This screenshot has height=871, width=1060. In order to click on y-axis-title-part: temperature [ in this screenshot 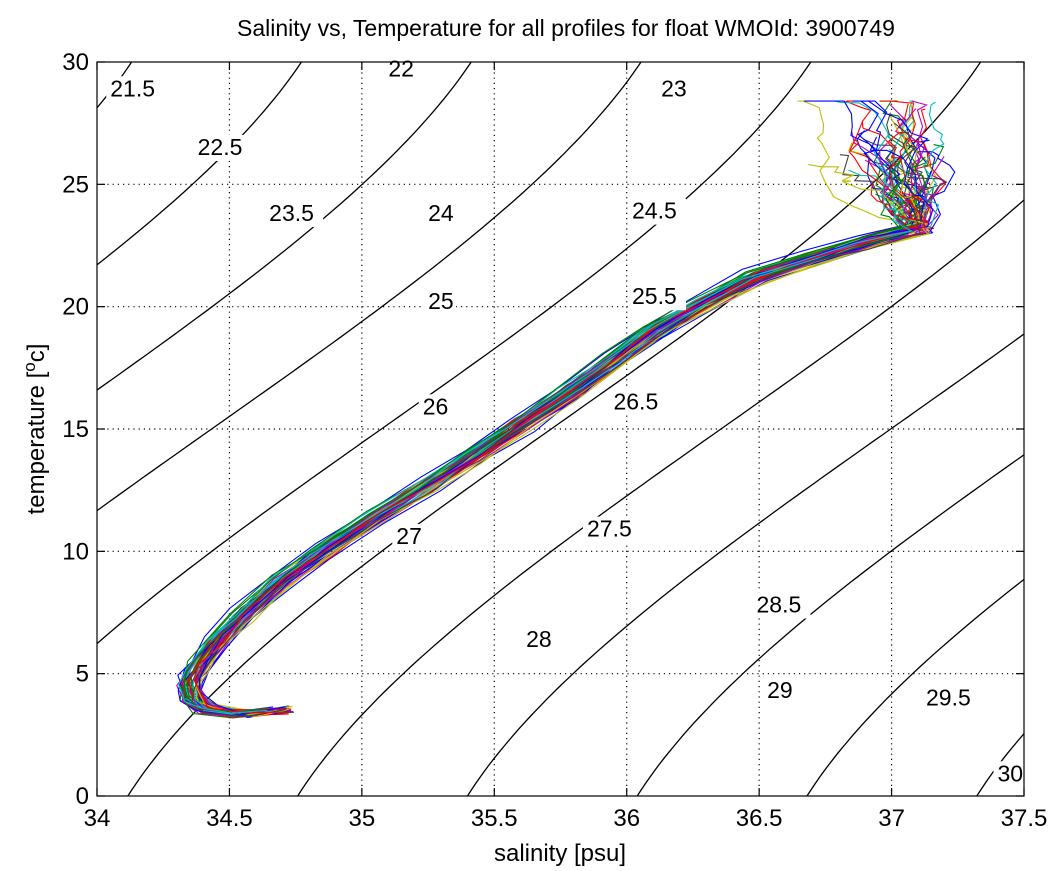, I will do `click(36, 442)`.